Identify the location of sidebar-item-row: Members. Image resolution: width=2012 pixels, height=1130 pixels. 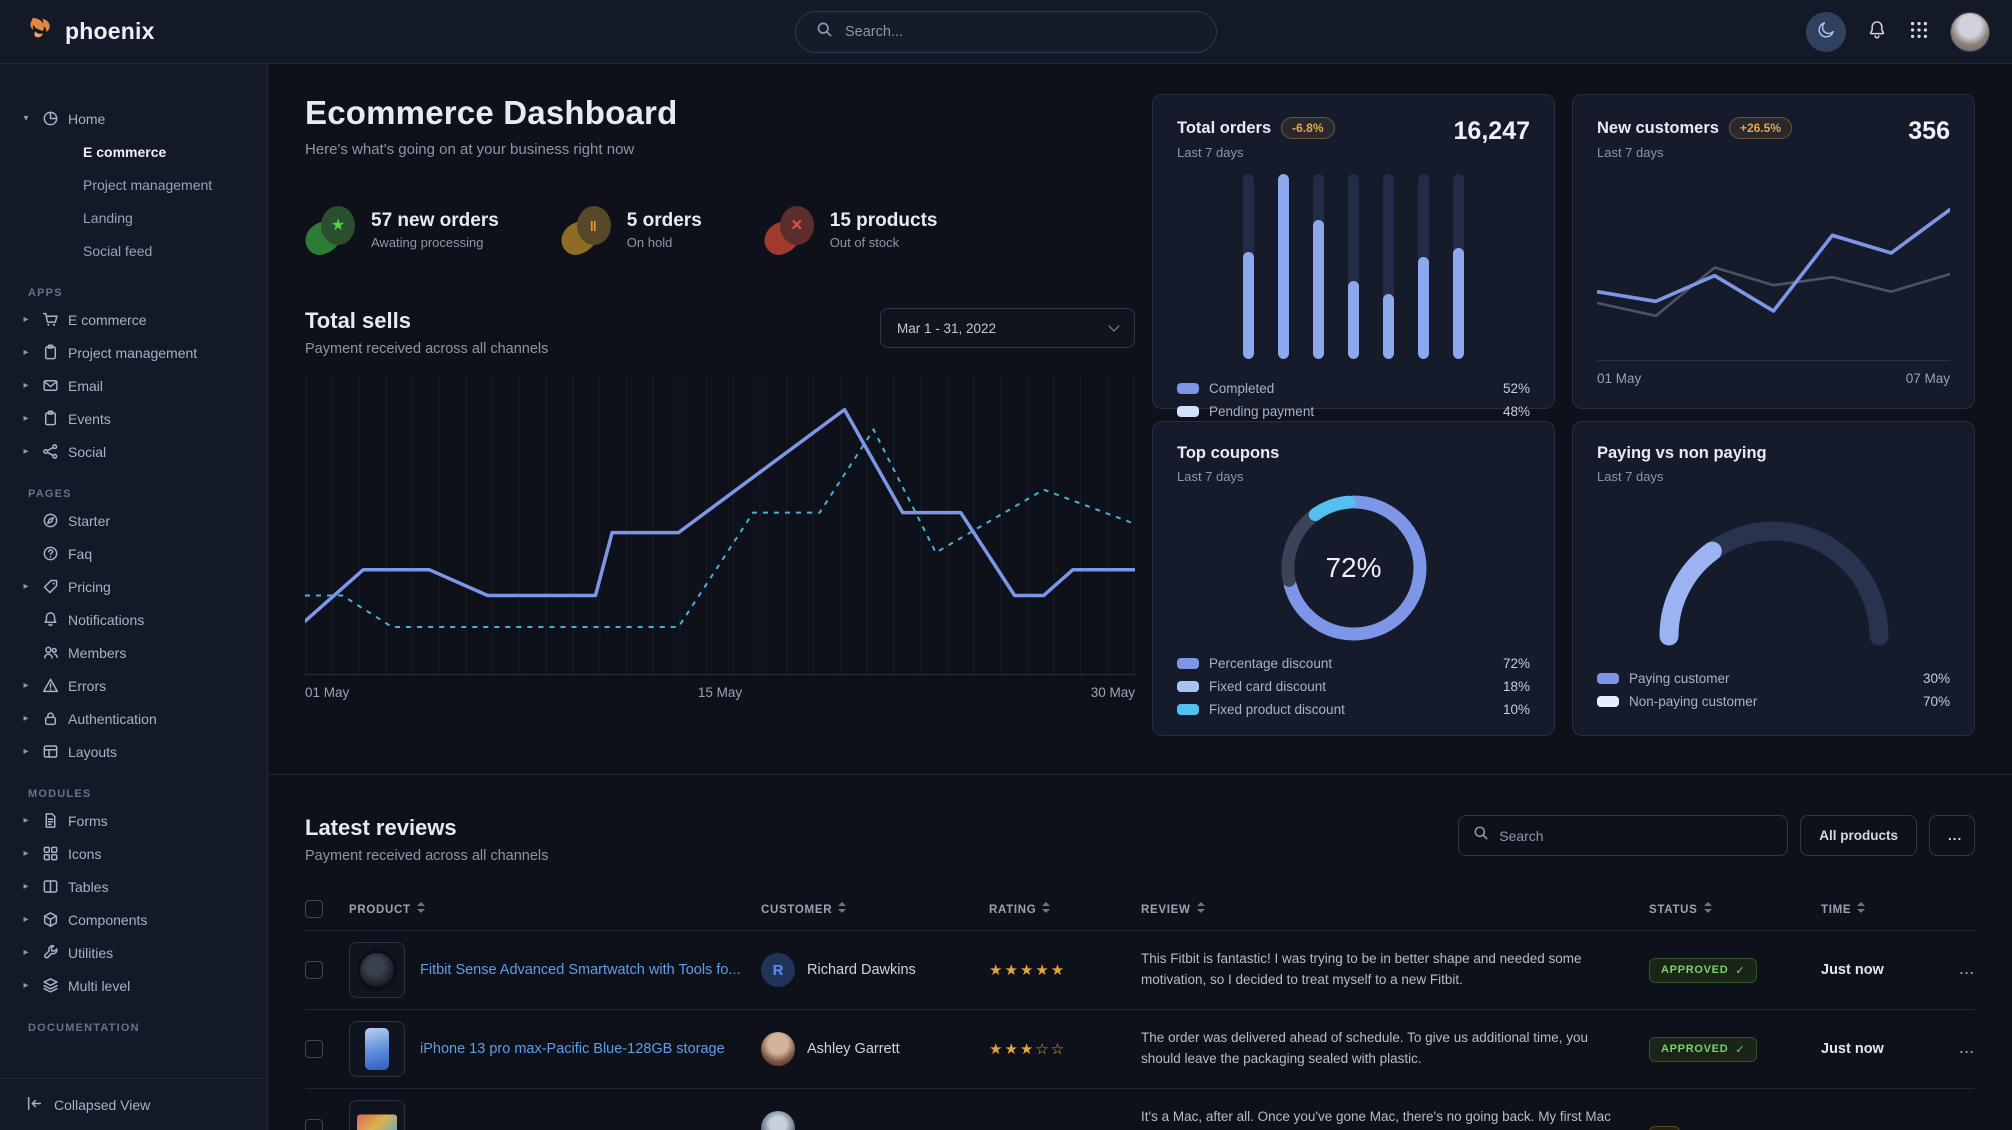
(133, 652).